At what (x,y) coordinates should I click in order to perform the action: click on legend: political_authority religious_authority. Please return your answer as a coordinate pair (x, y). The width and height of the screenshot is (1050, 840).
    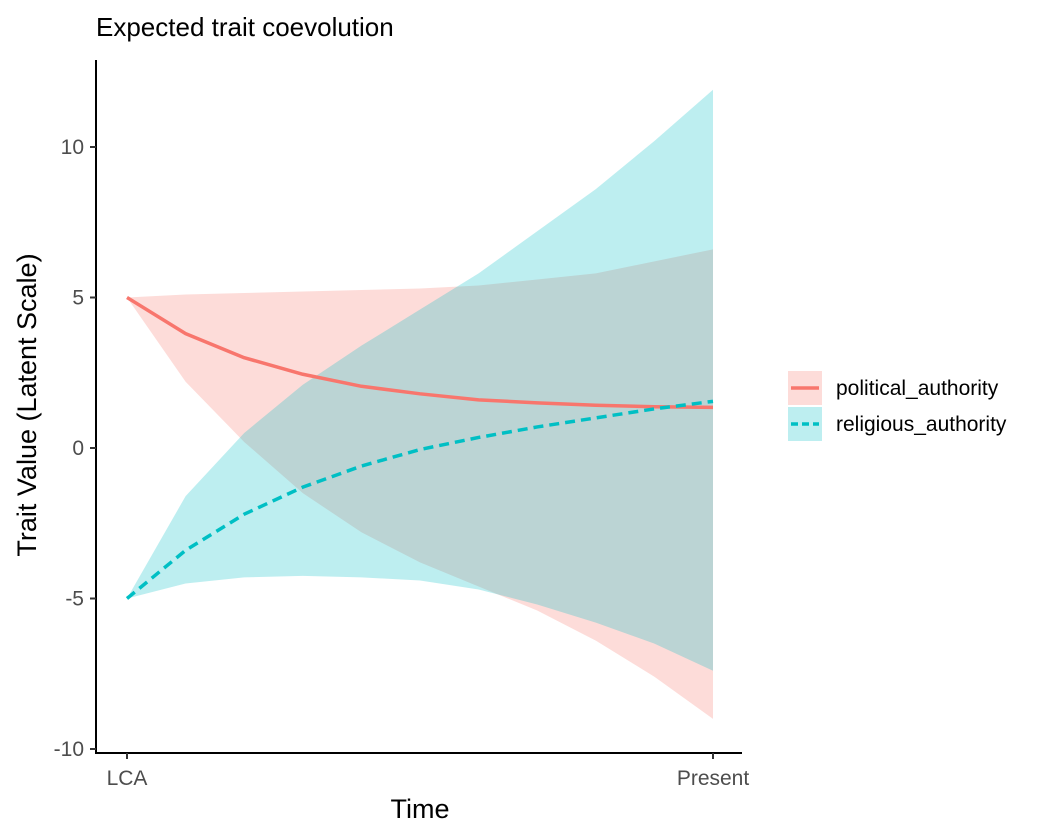
    Looking at the image, I should click on (897, 406).